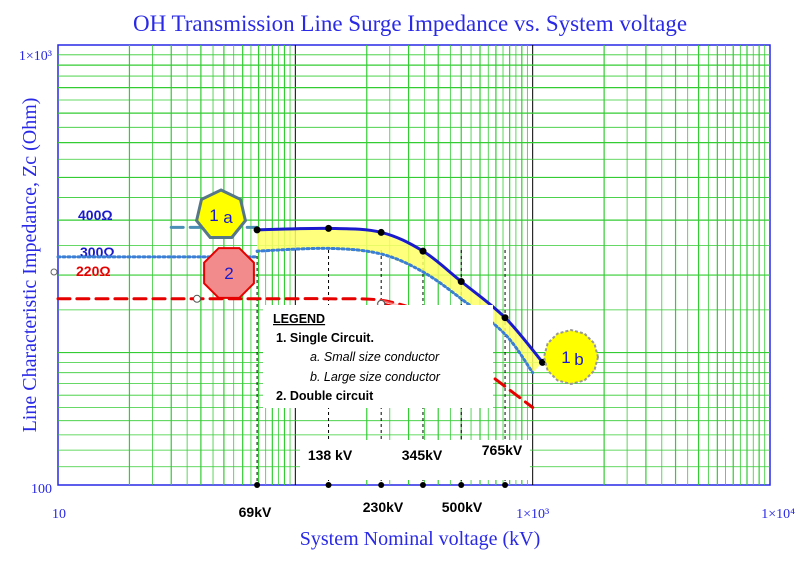  What do you see at coordinates (578, 359) in the screenshot?
I see `badge-1b-sublabel: b` at bounding box center [578, 359].